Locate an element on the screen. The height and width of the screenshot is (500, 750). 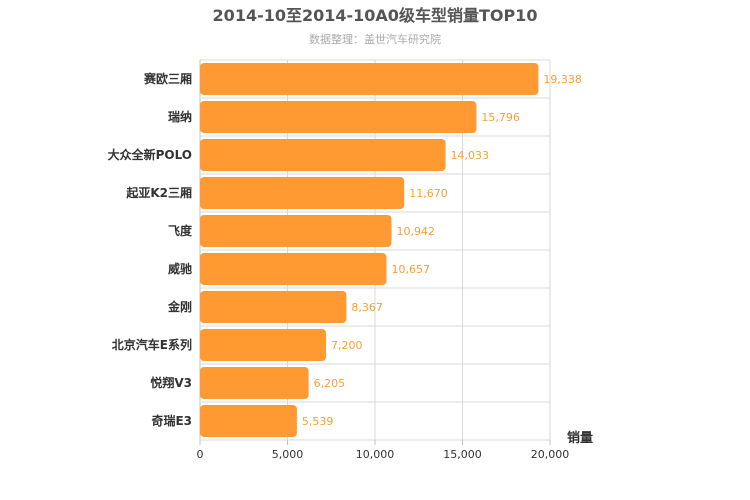
data-label: 5,539 is located at coordinates (318, 421).